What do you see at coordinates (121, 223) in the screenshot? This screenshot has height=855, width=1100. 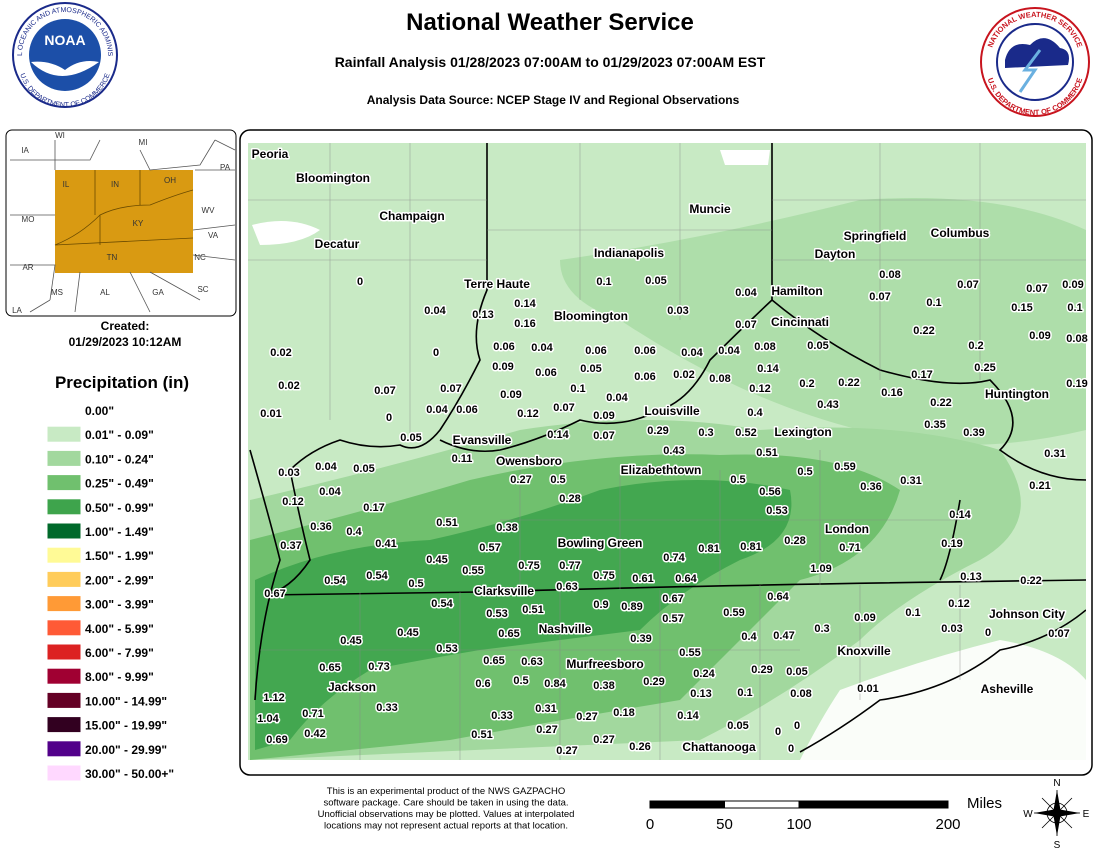 I see `inset-map: WI MI IA IL IN OH PA WV MO KY VA AR TN NC MS AL GA SC LA` at bounding box center [121, 223].